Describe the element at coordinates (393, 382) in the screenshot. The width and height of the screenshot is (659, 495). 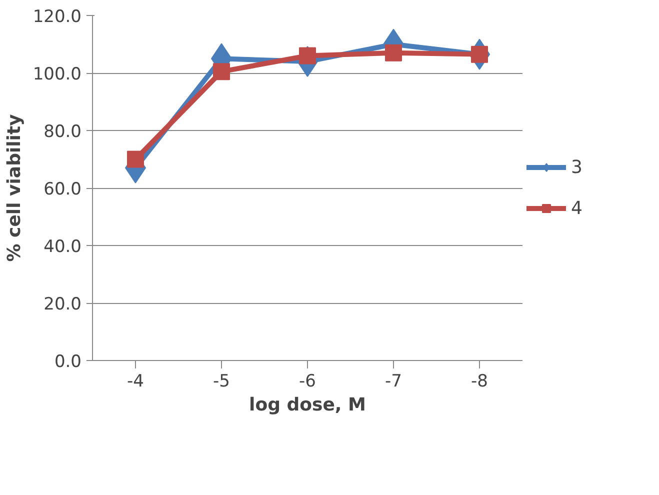
I see `x-tick-label: -7` at that location.